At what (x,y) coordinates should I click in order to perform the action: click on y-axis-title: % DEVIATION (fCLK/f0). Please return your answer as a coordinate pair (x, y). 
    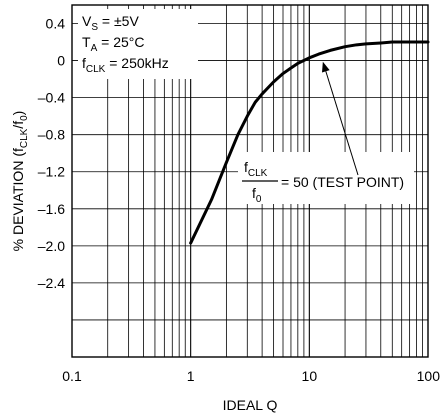
    Looking at the image, I should click on (20, 181).